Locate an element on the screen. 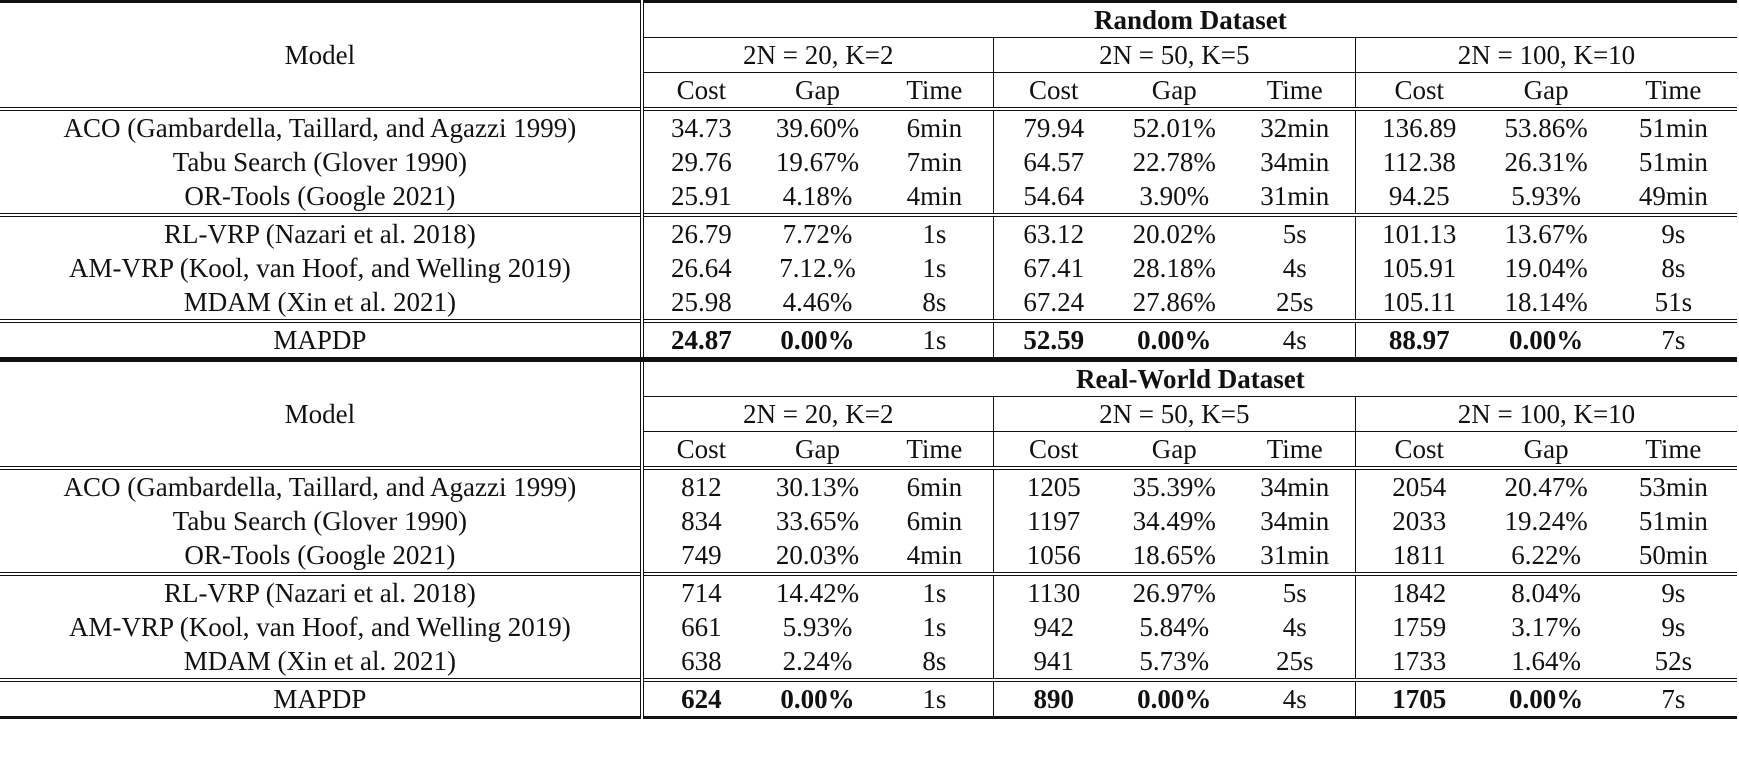  cell: 6min is located at coordinates (934, 521).